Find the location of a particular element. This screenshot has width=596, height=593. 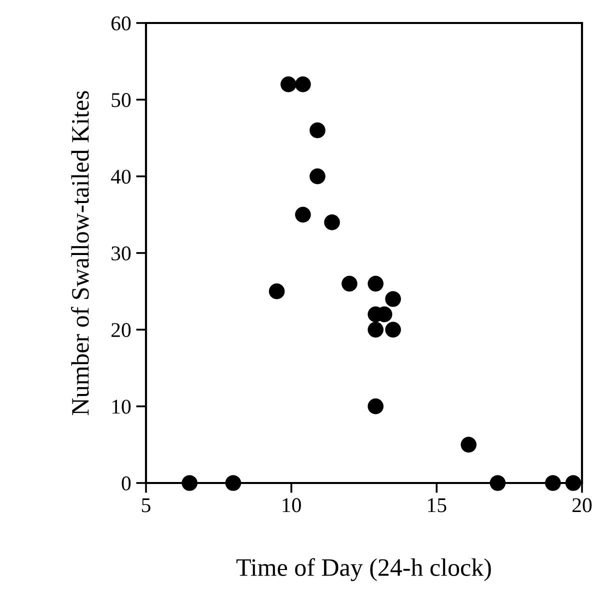

x-axis-title: Time of Day (24-h clock) is located at coordinates (363, 570).